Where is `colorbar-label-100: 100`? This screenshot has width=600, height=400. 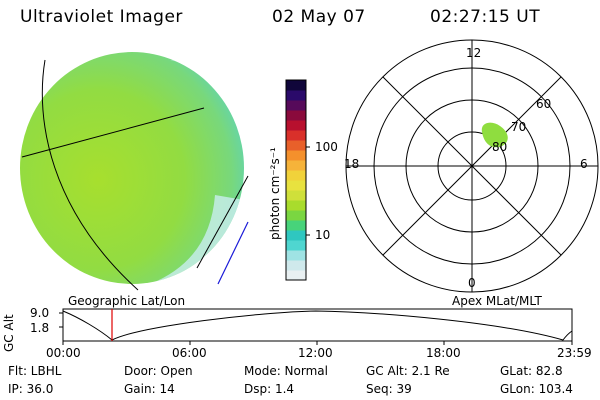 colorbar-label-100: 100 is located at coordinates (326, 147).